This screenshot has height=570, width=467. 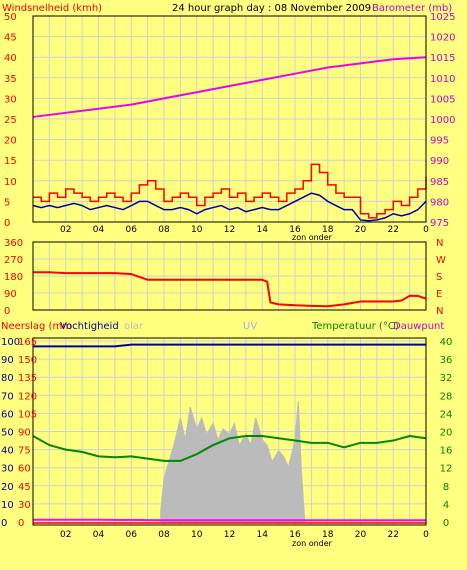 What do you see at coordinates (10, 294) in the screenshot?
I see `direction-tick-label: 90` at bounding box center [10, 294].